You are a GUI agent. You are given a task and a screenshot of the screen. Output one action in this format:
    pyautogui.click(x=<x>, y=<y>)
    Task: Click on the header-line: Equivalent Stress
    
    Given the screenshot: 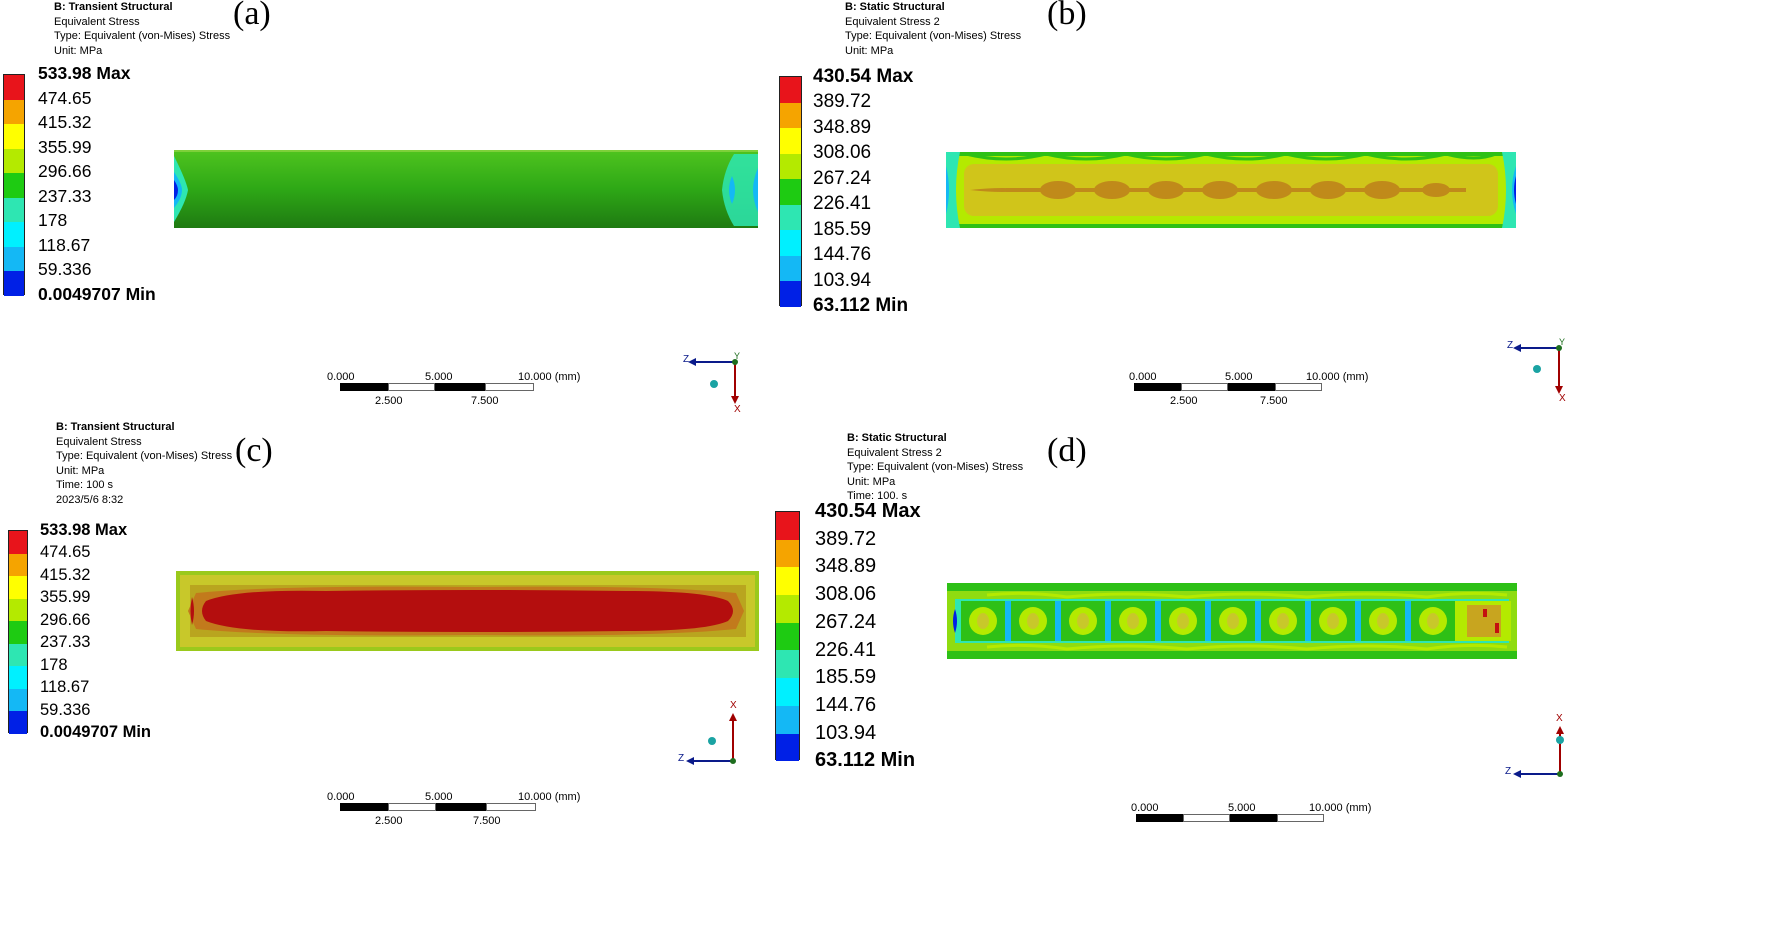 What is the action you would take?
    pyautogui.click(x=97, y=21)
    